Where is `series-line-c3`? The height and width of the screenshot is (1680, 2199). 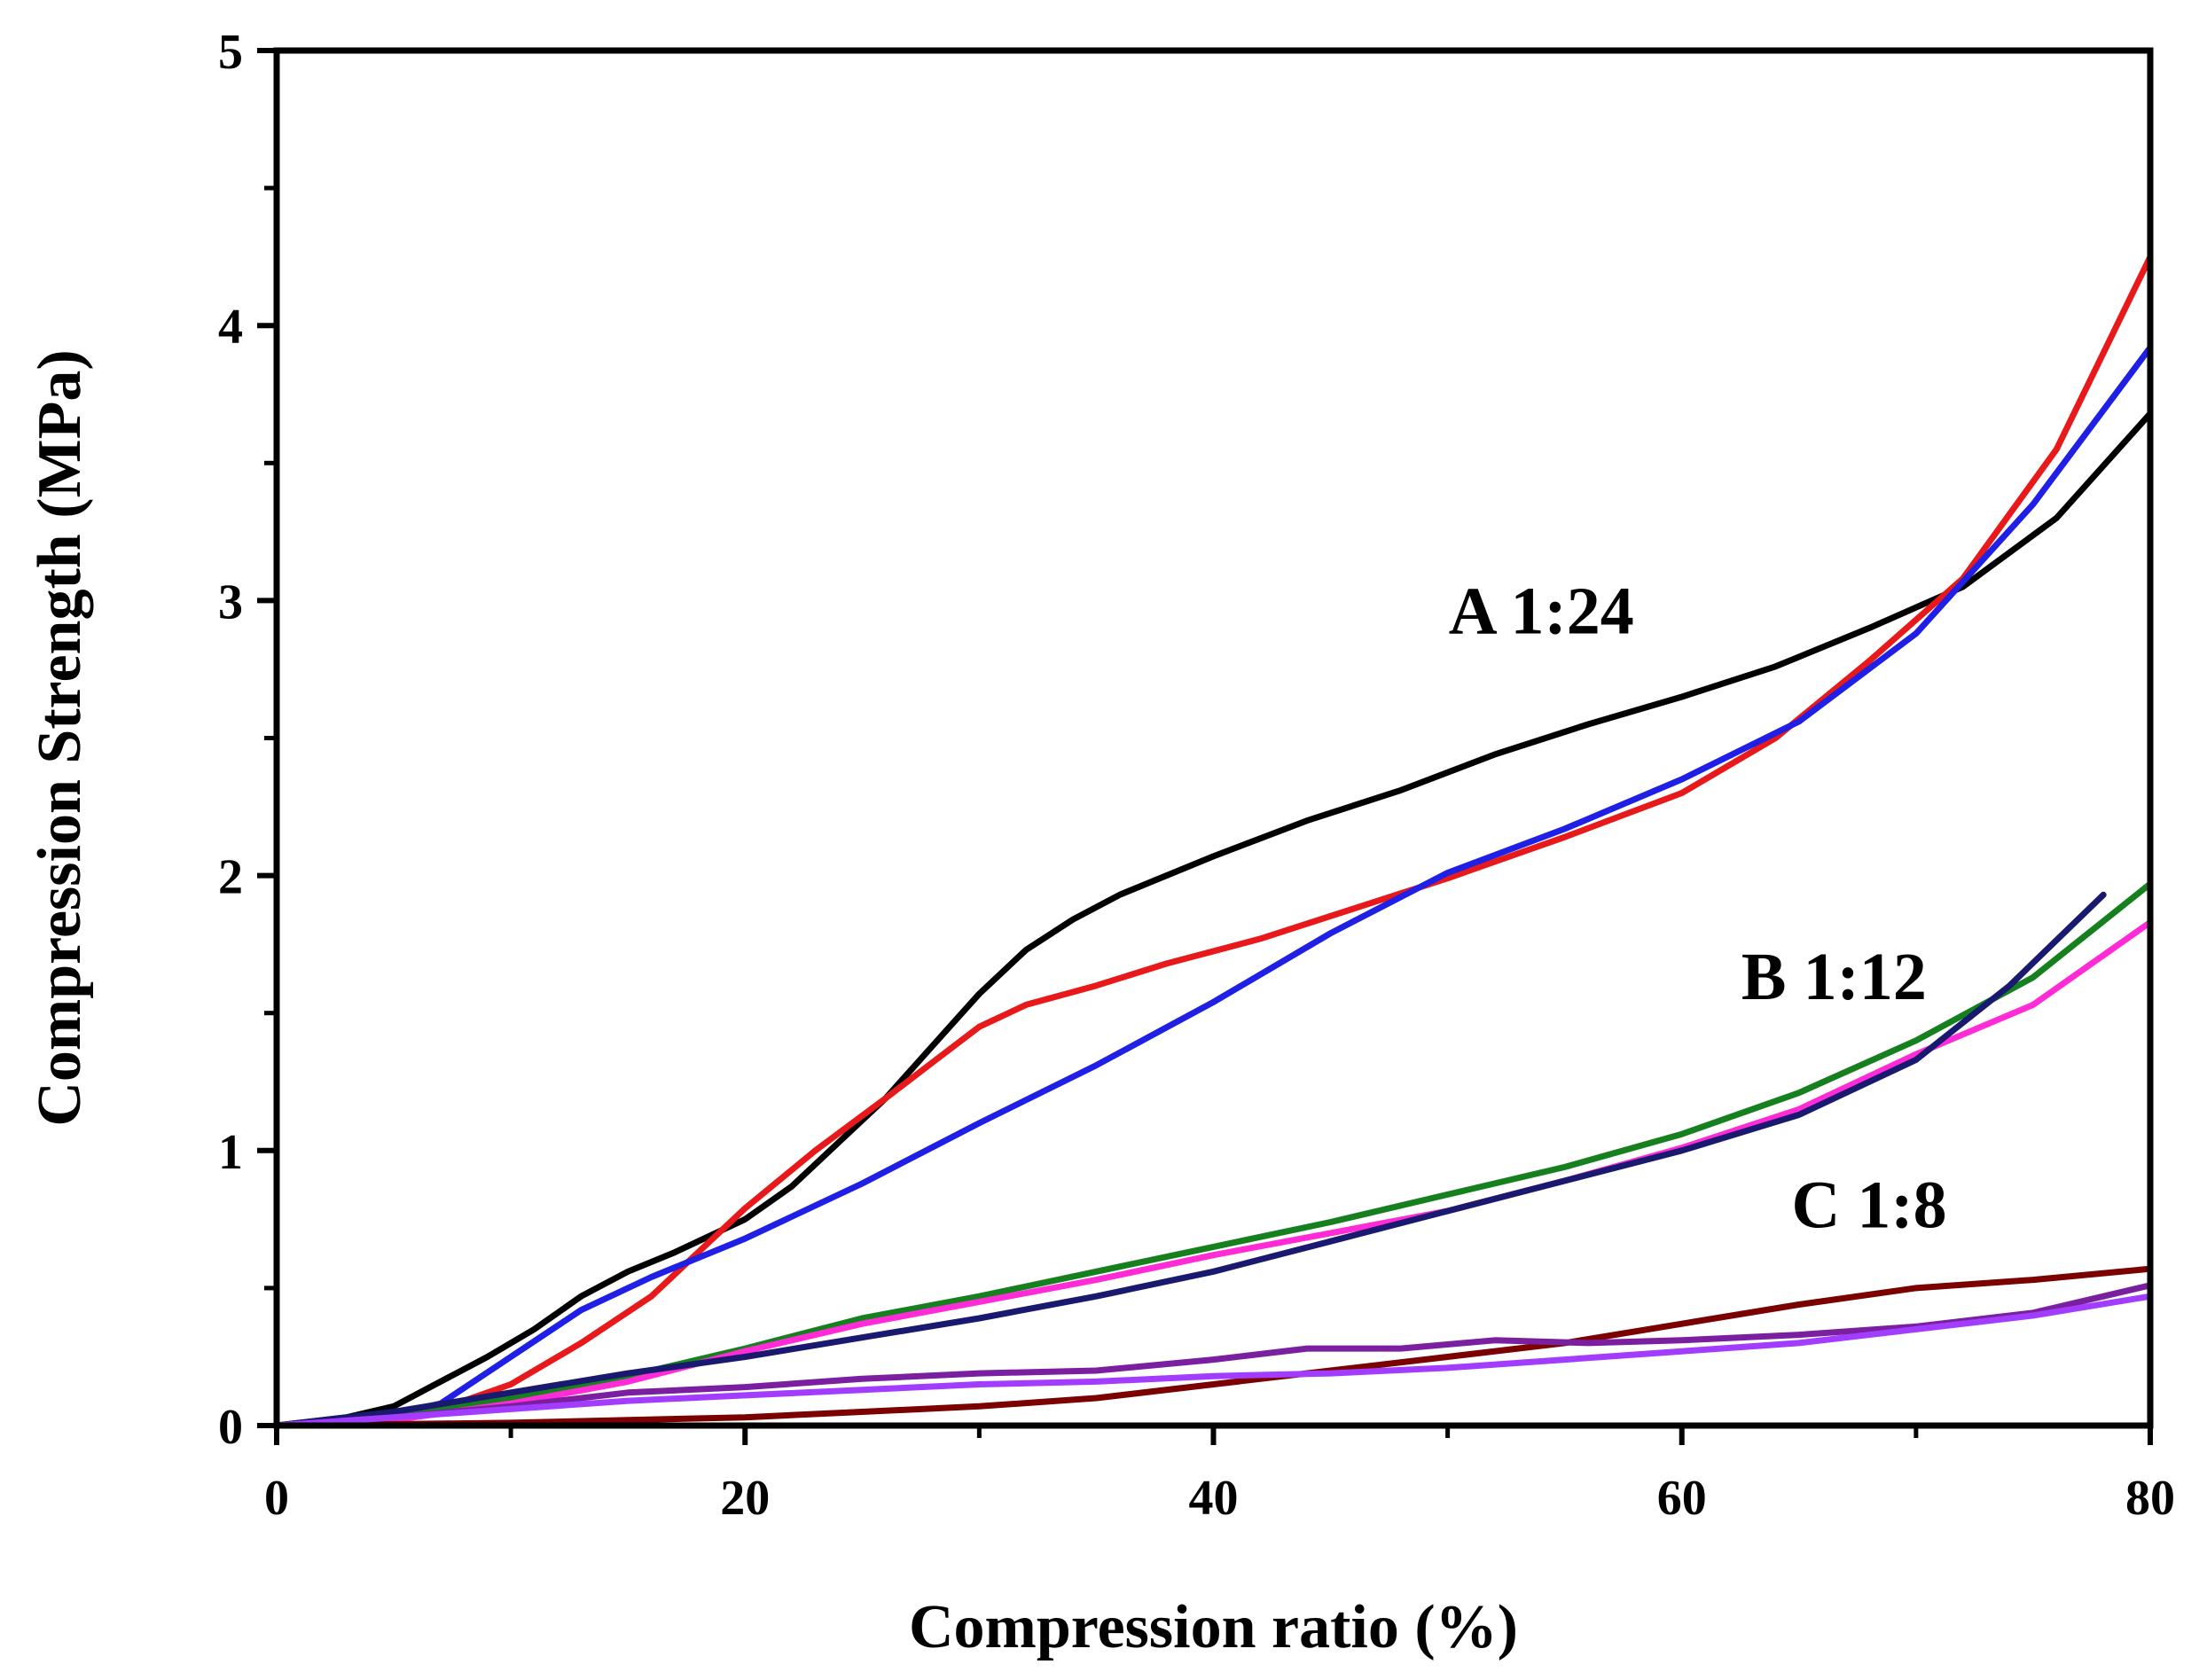
series-line-c3 is located at coordinates (1213, 1361).